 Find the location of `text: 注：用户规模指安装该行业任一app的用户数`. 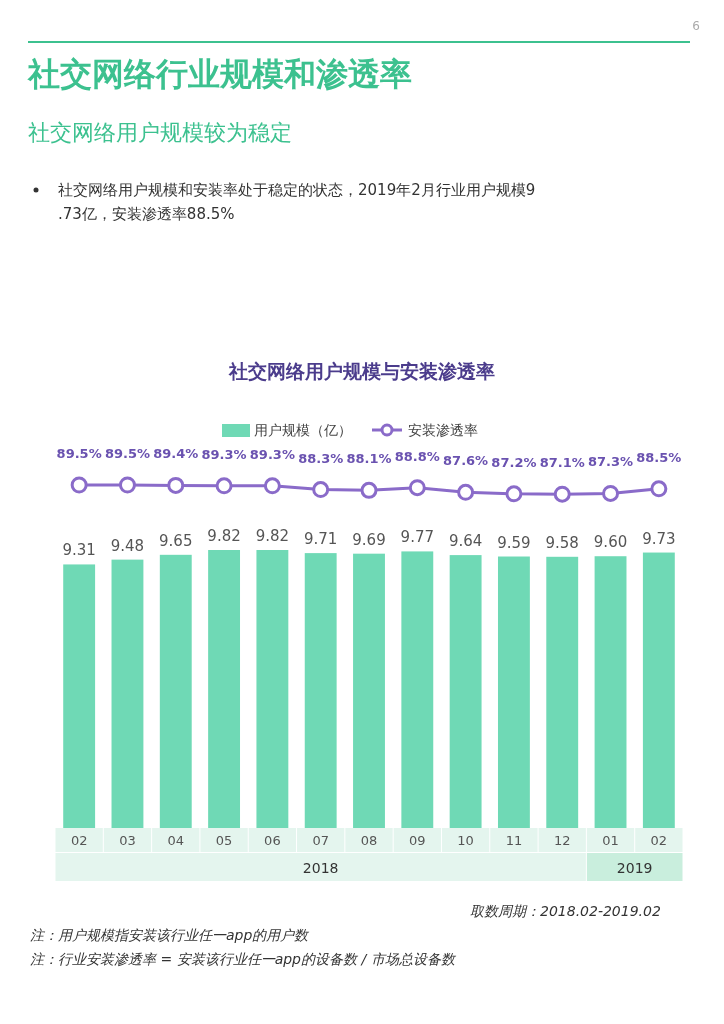

text: 注：用户规模指安装该行业任一app的用户数 is located at coordinates (170, 935).